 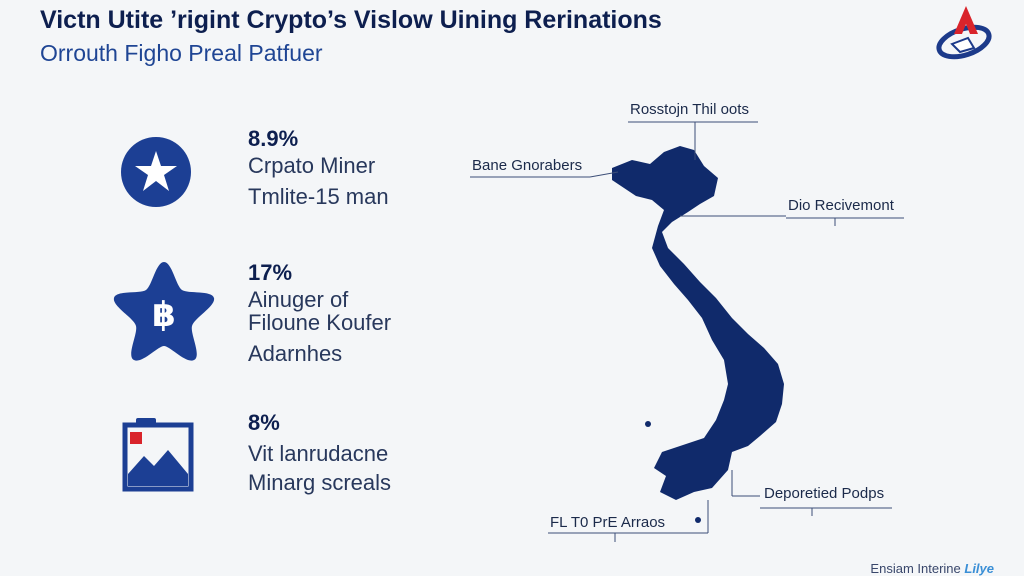 I want to click on vietnam-silhouette, so click(x=698, y=323).